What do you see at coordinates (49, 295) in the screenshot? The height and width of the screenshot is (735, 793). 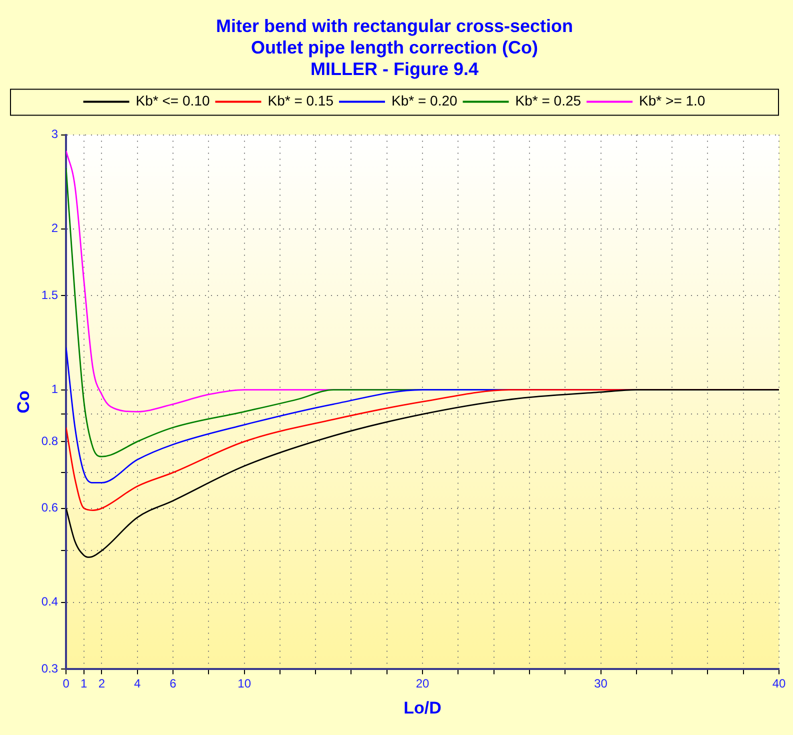 I see `y-tick-label: 1.5` at bounding box center [49, 295].